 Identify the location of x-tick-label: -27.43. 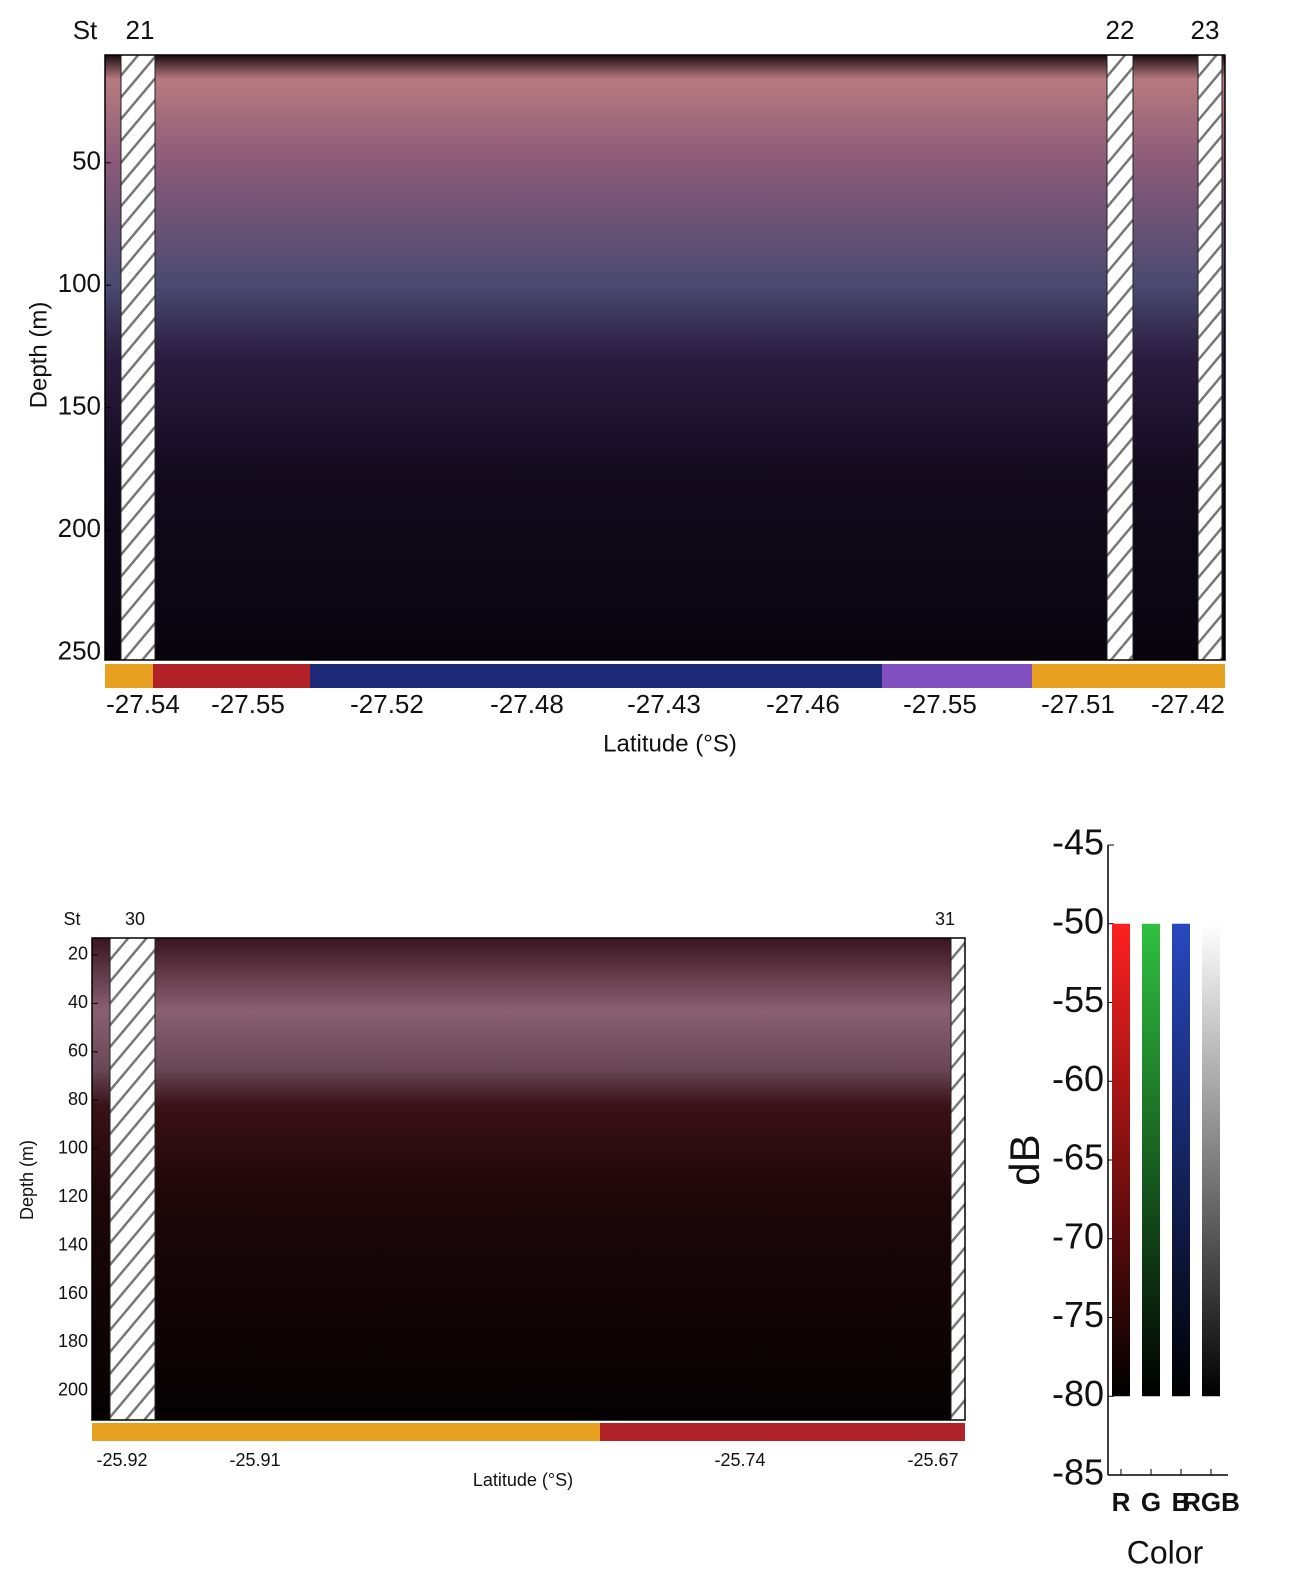
(664, 704).